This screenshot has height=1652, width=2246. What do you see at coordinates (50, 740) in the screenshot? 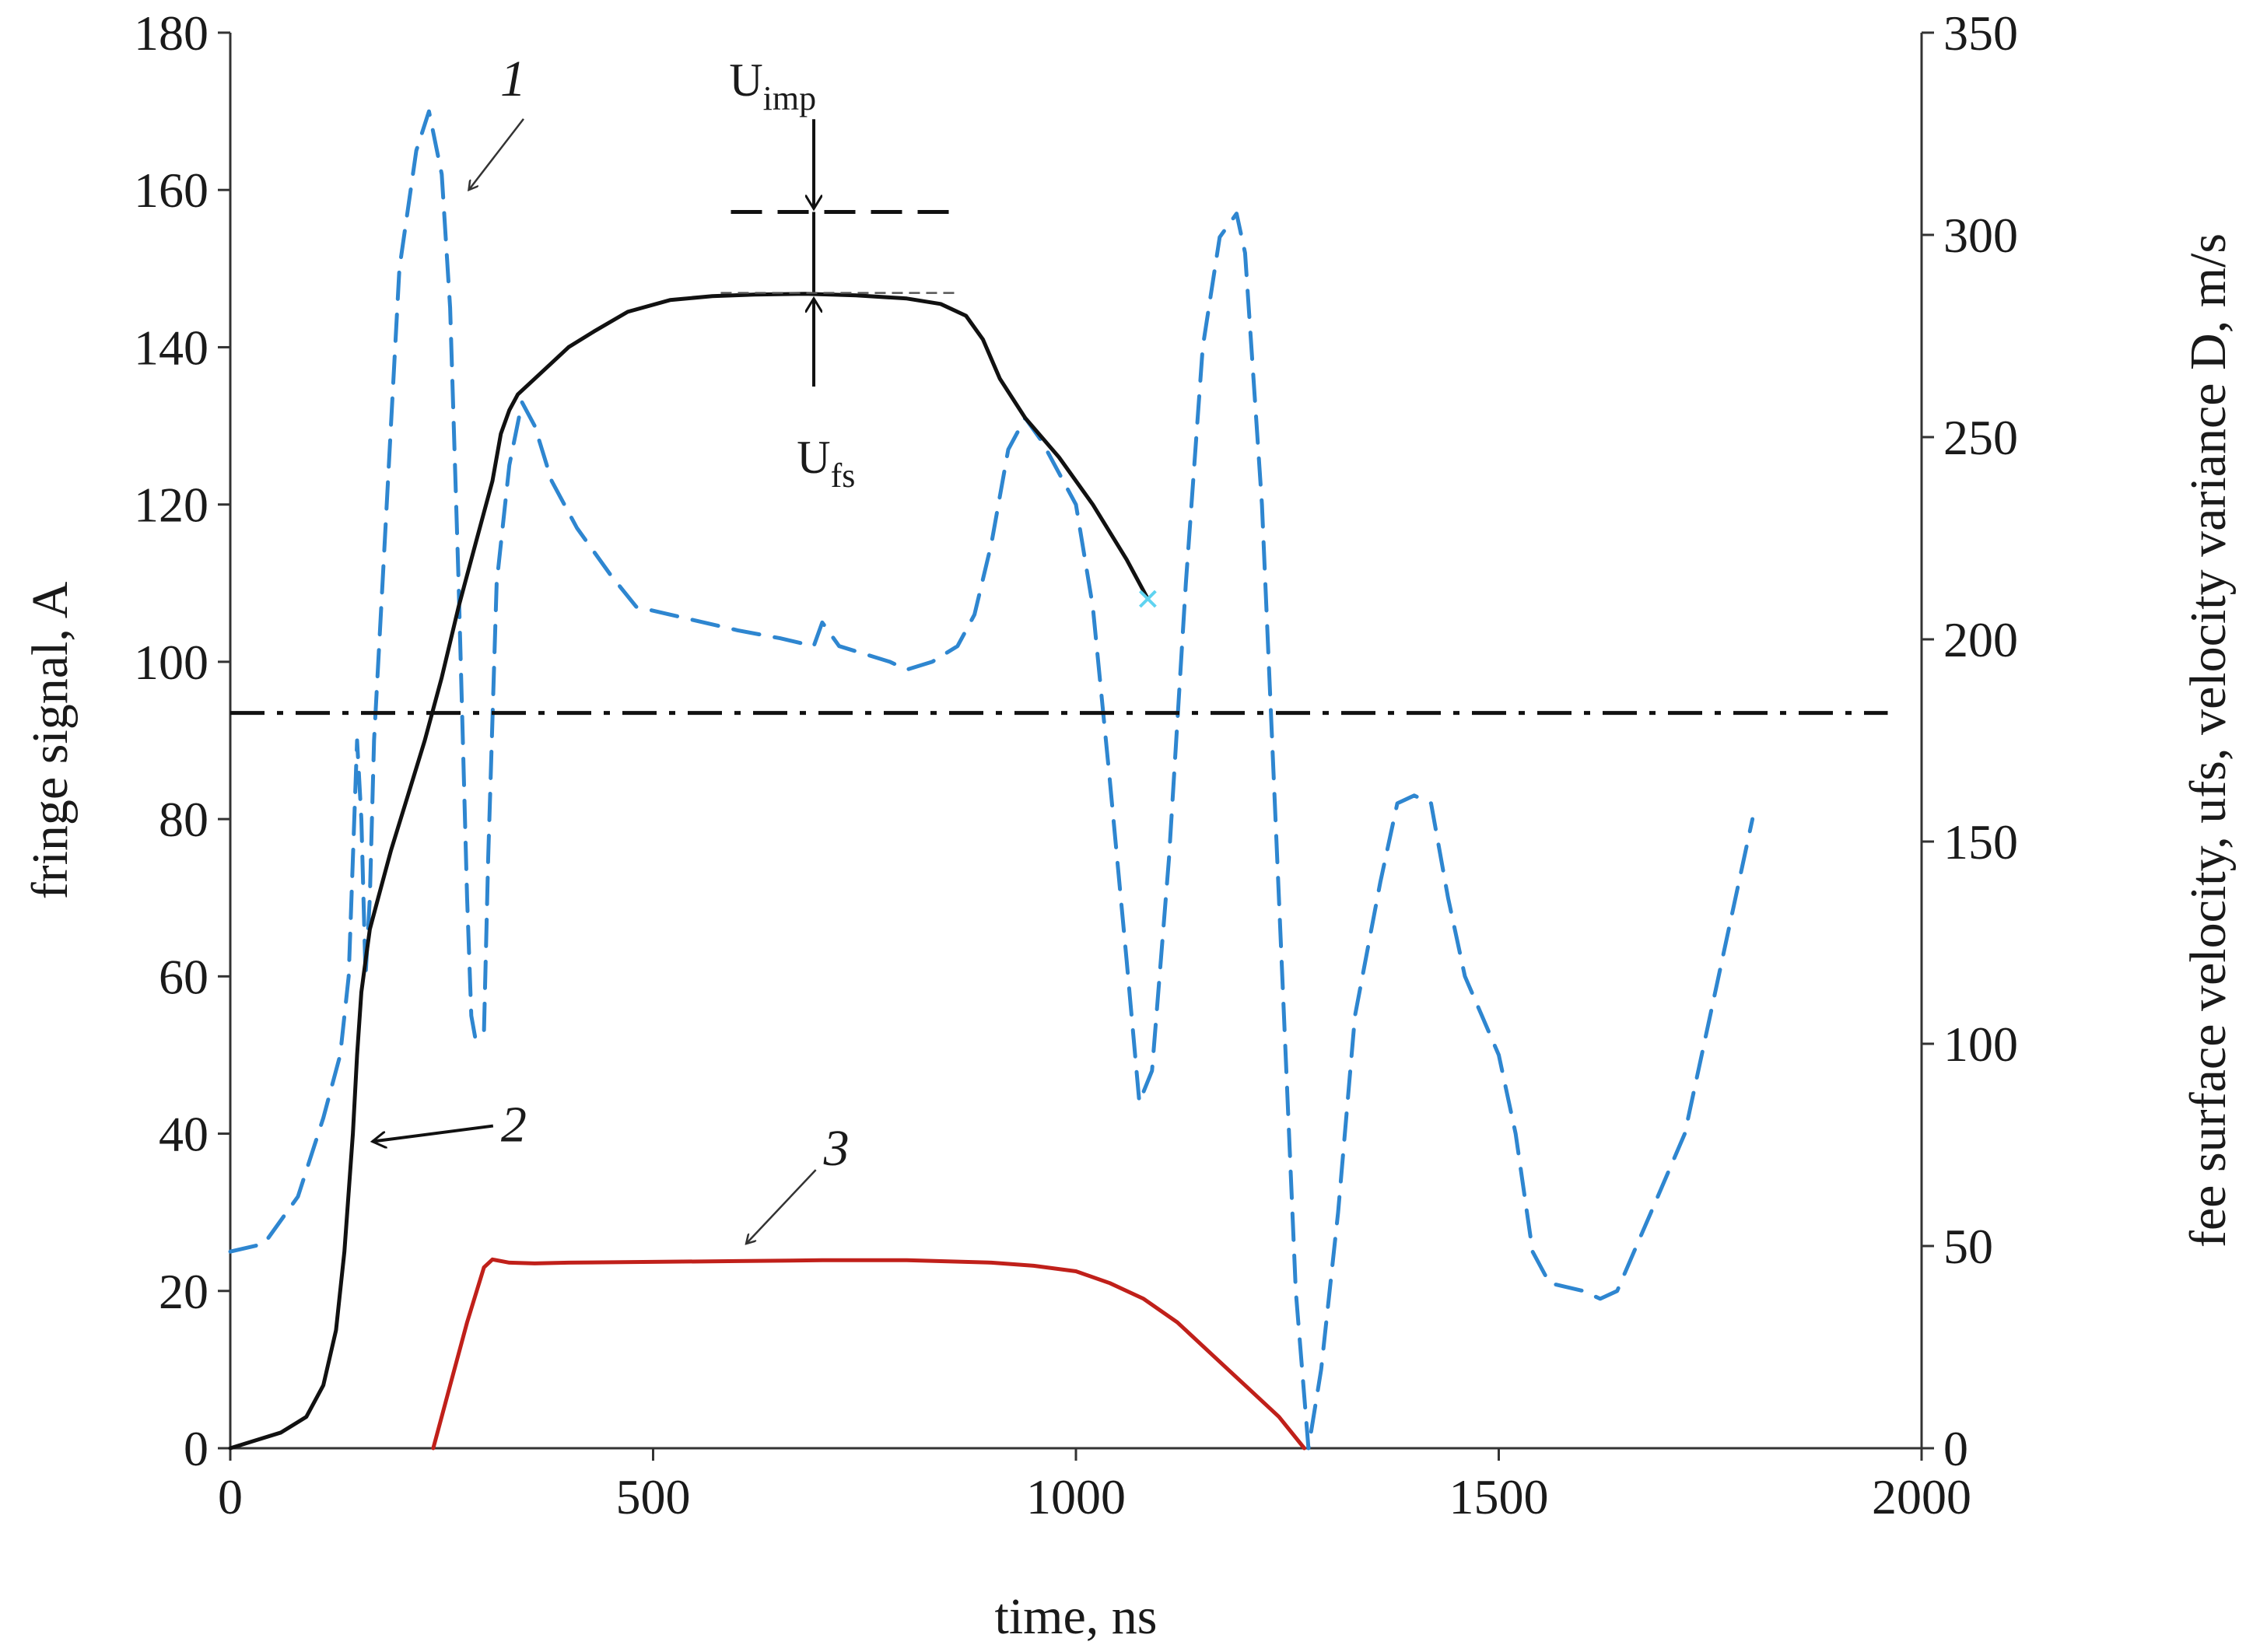
I see `left-y-axis-title: fringe signal, A` at bounding box center [50, 740].